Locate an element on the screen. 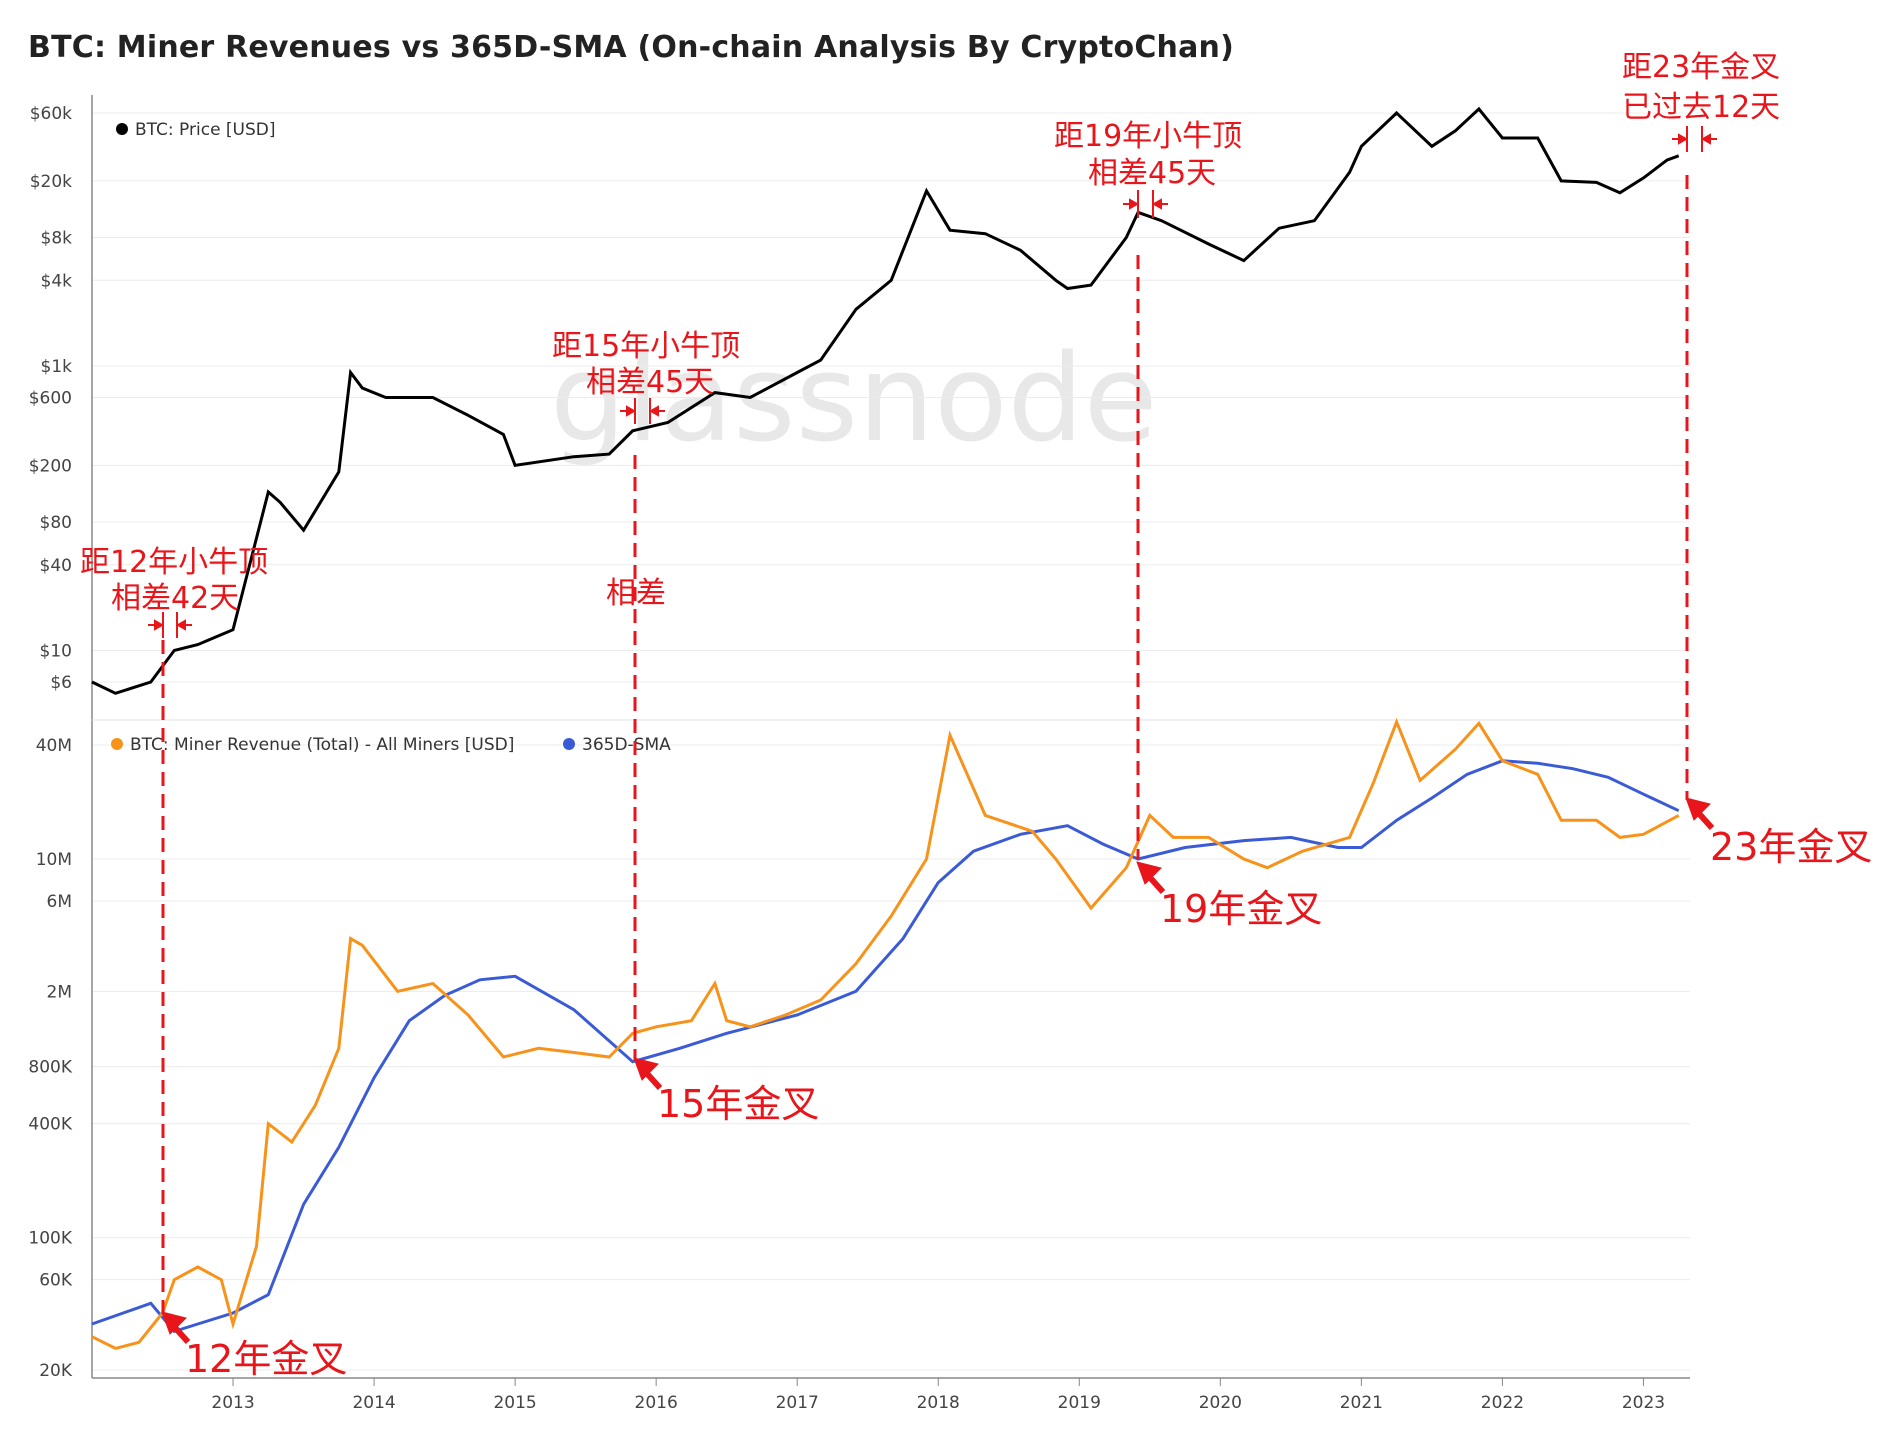  annotation-2012-top: 距12年小牛顶 is located at coordinates (174, 562).